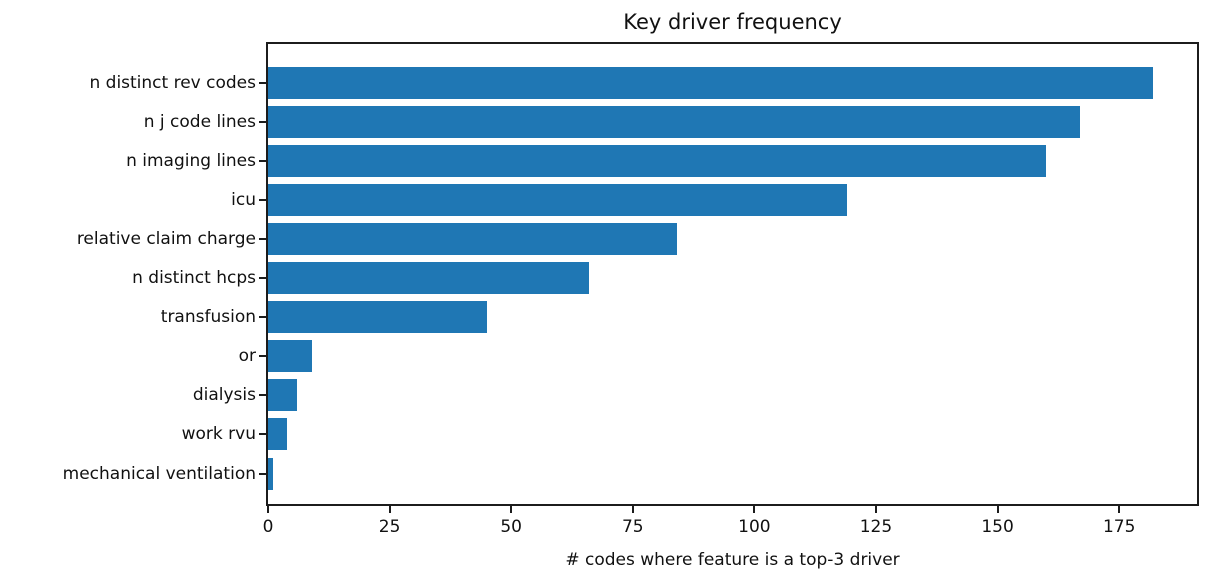 The width and height of the screenshot is (1211, 586). Describe the element at coordinates (270, 473) in the screenshot. I see `bar-mechanical-ventilation` at that location.